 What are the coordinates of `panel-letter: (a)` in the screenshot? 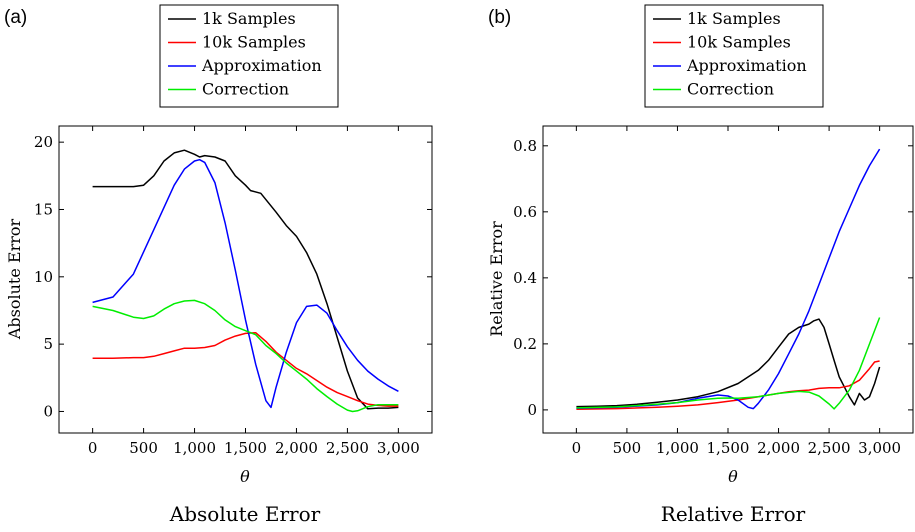 It's located at (15, 17).